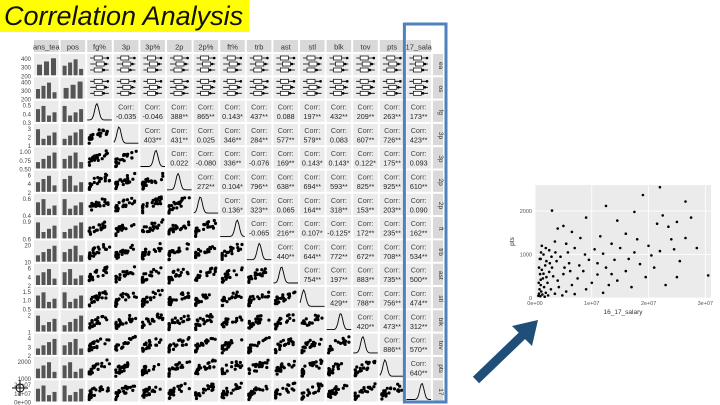 The width and height of the screenshot is (720, 405). I want to click on density-curve, so click(152, 158).